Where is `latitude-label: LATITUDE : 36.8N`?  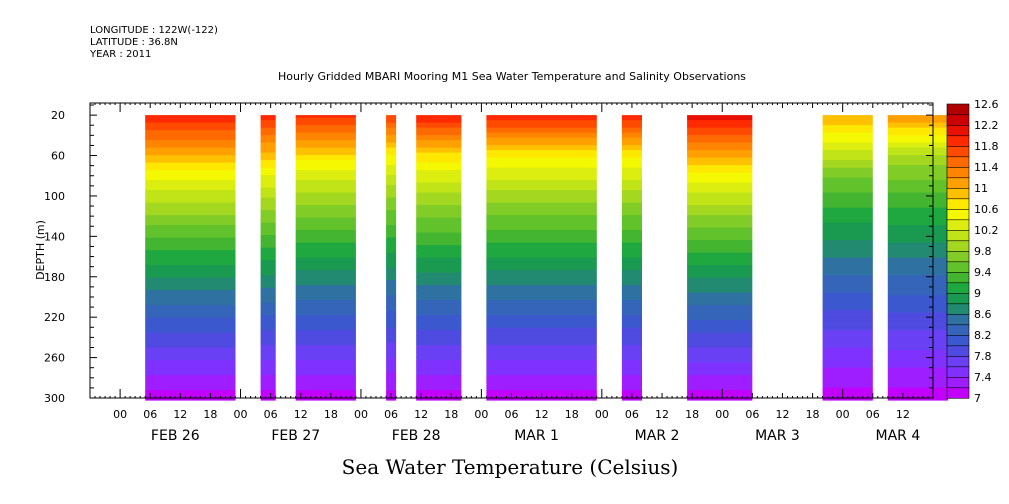 latitude-label: LATITUDE : 36.8N is located at coordinates (134, 42).